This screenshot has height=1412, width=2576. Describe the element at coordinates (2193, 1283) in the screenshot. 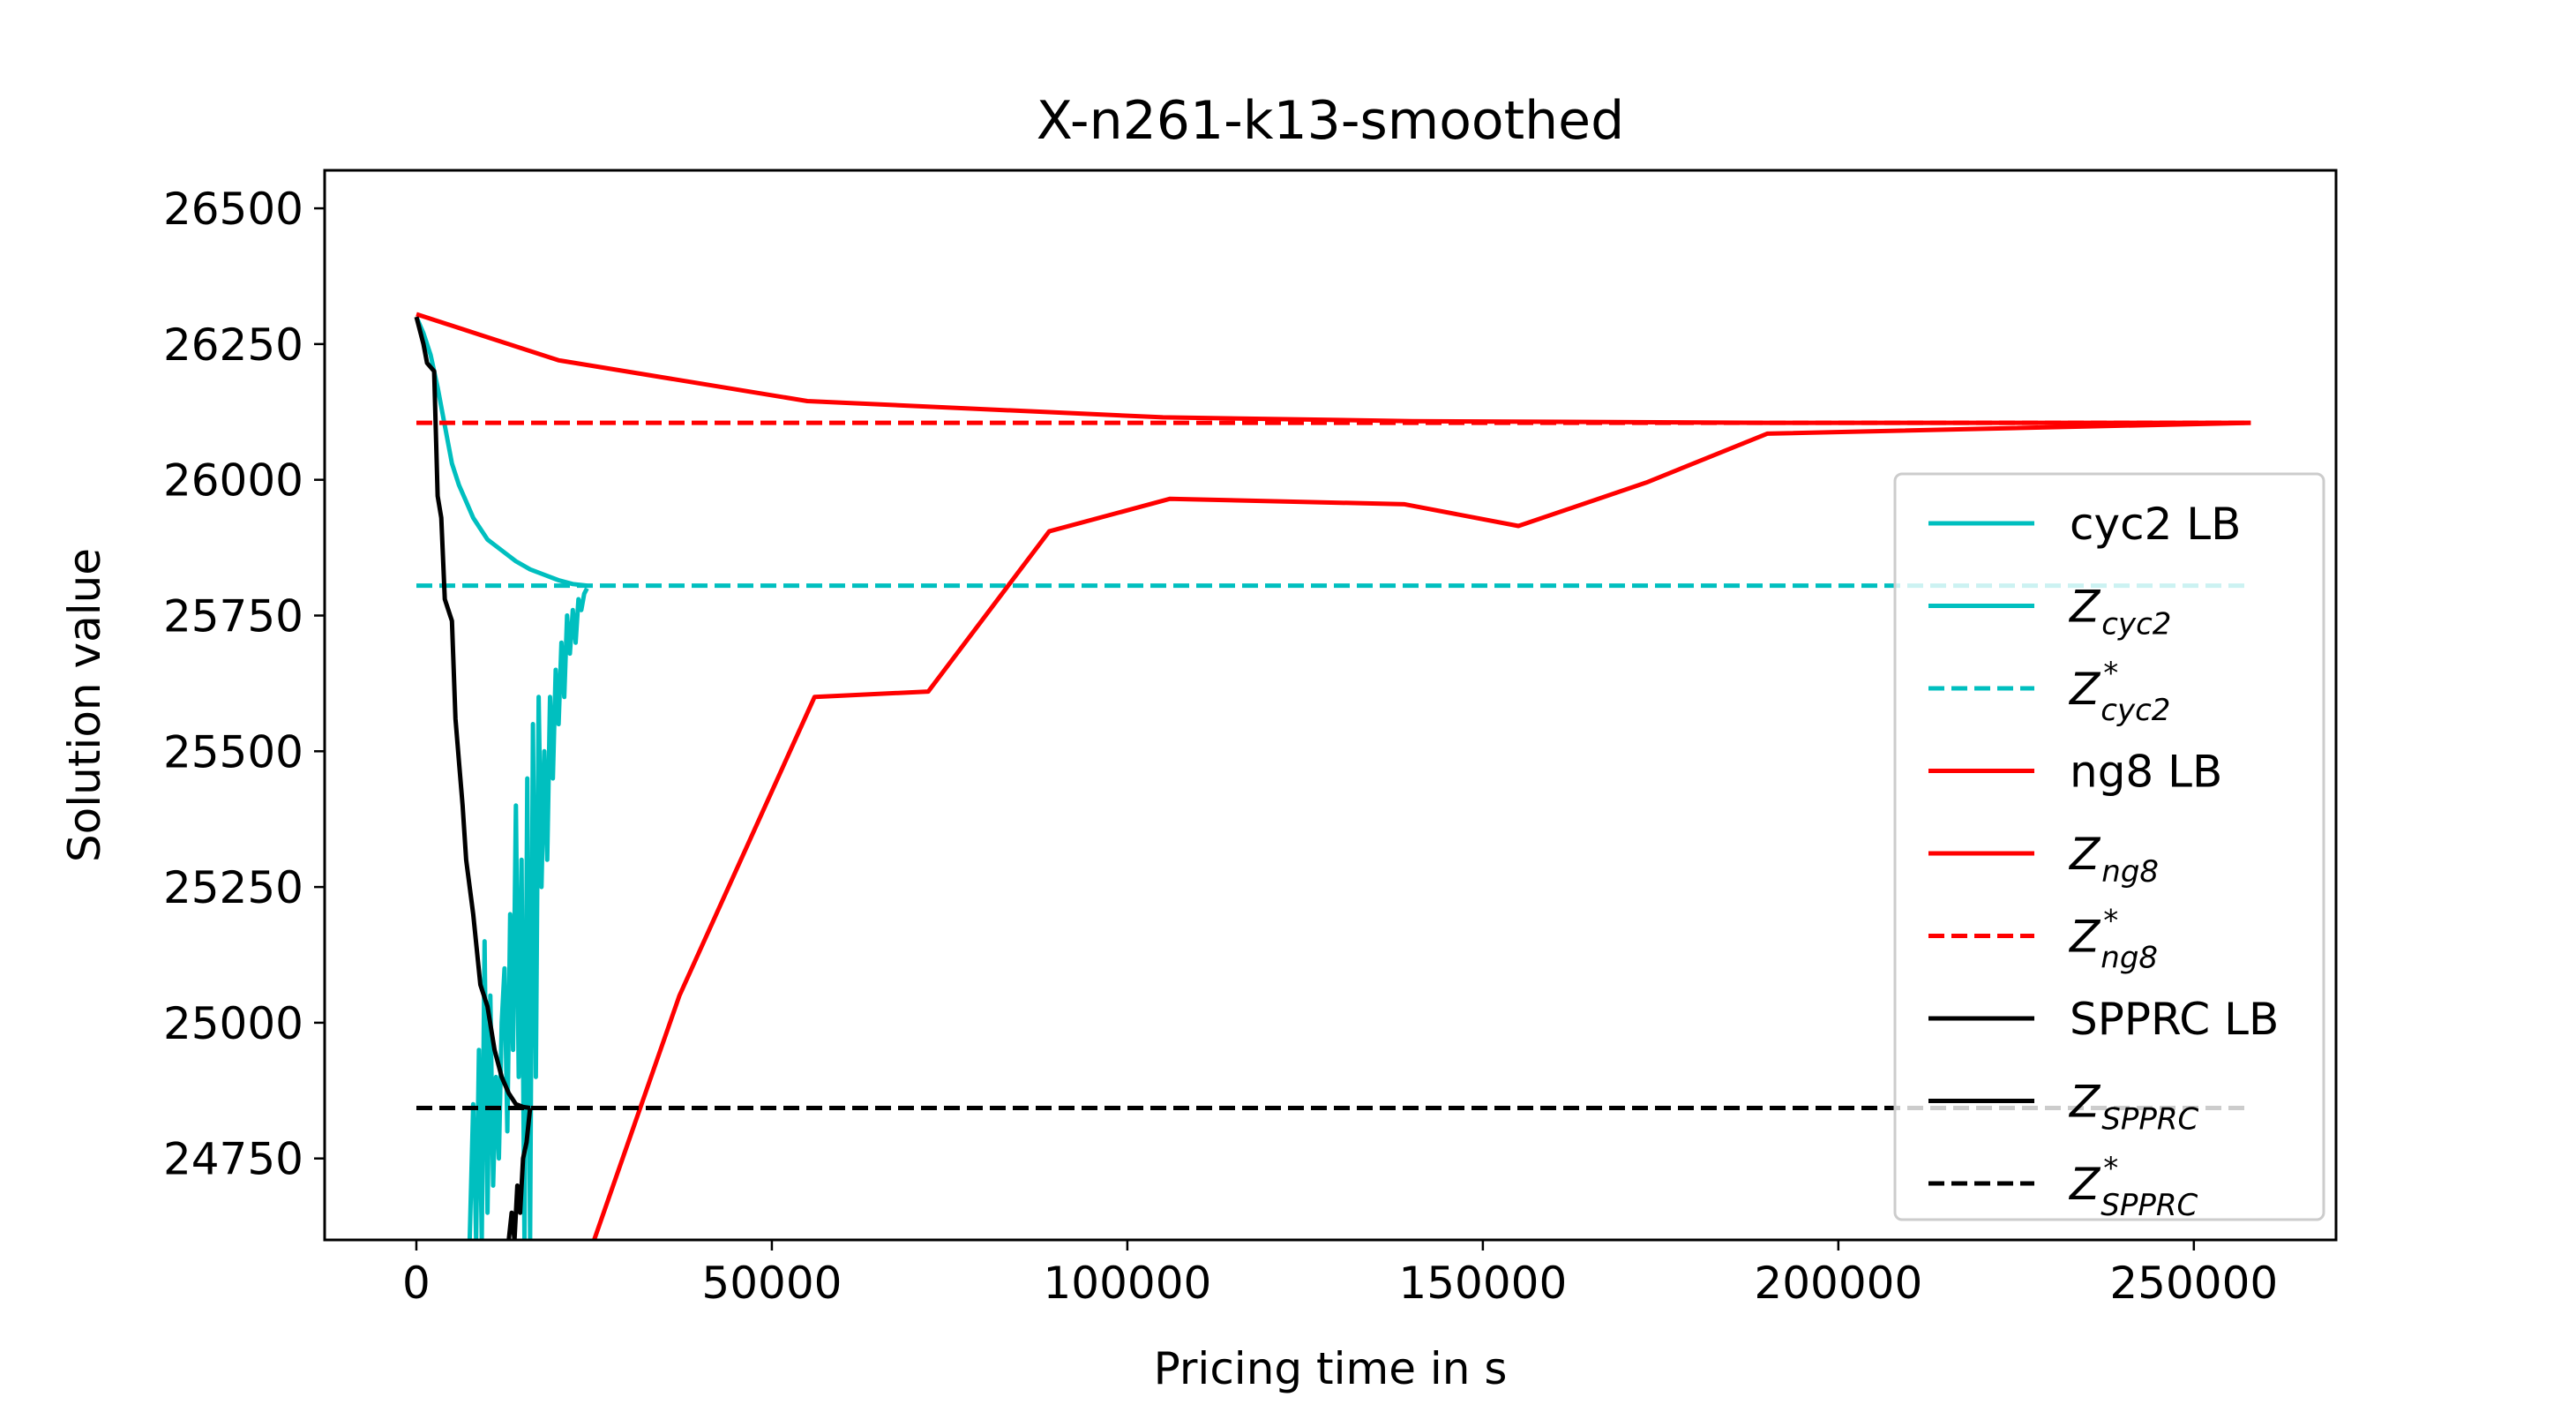

I see `x-tick-label: 250000` at that location.